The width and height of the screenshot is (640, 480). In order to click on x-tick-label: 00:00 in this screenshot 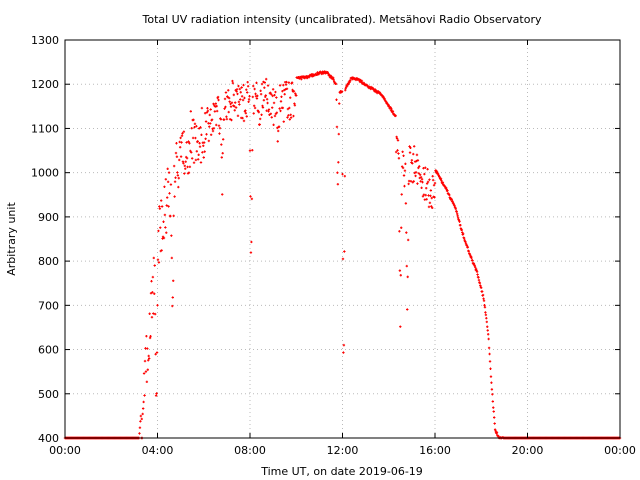, I will do `click(65, 450)`.